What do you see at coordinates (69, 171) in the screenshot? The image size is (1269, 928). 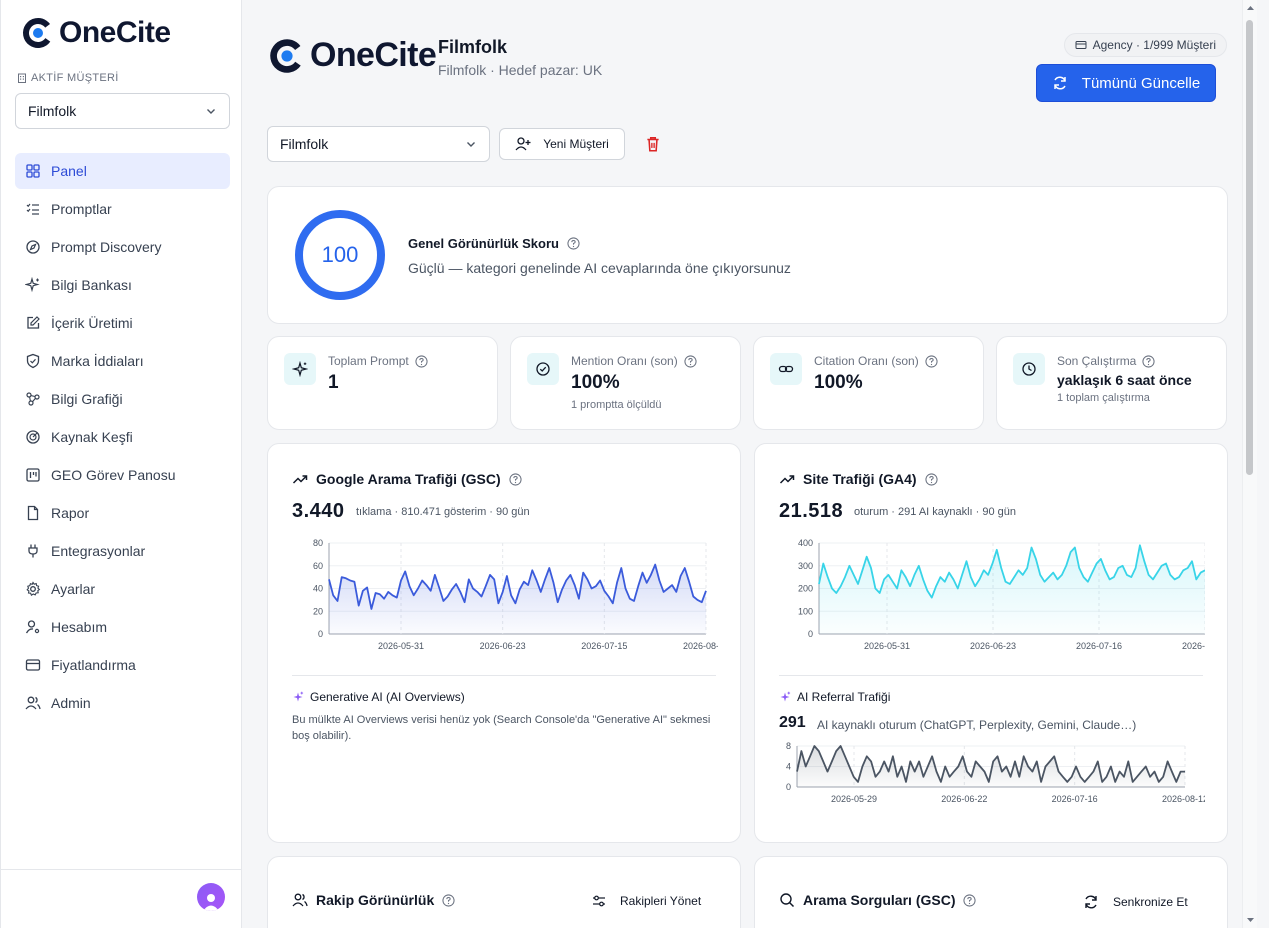 I see `sidebar-item-label: Panel` at bounding box center [69, 171].